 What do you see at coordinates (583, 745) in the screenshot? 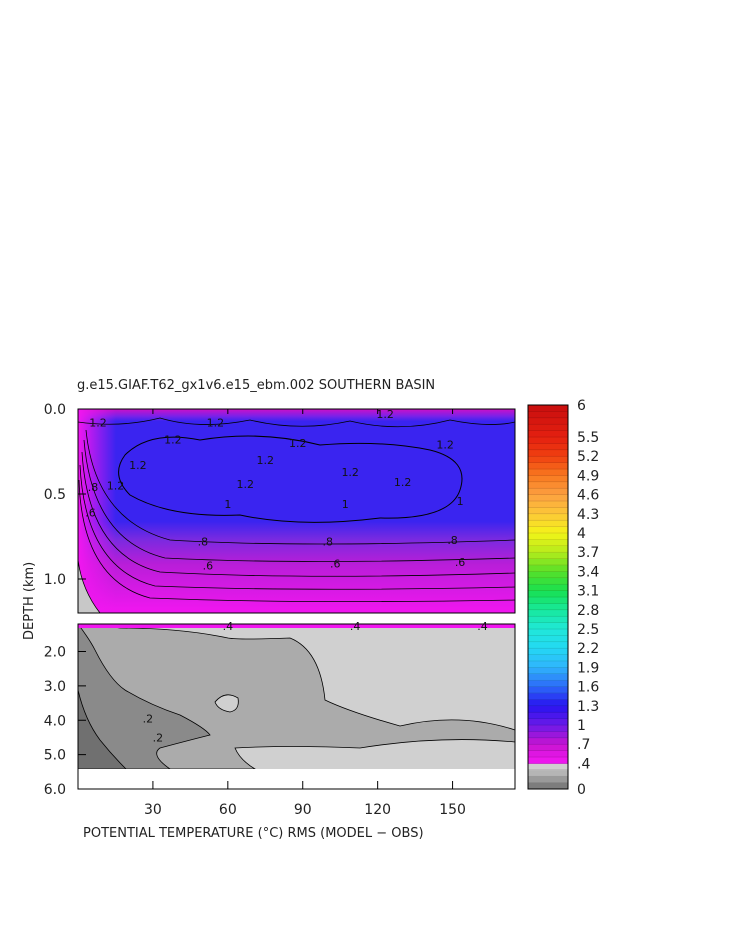
I see `colorbar-tick-label: .7` at bounding box center [583, 745].